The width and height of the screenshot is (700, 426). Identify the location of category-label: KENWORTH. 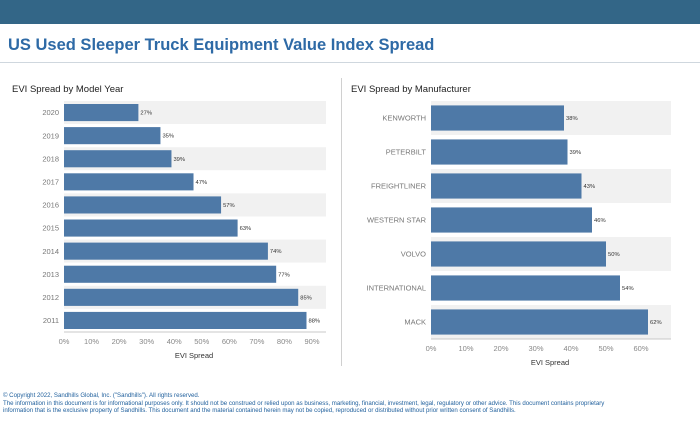
(404, 118).